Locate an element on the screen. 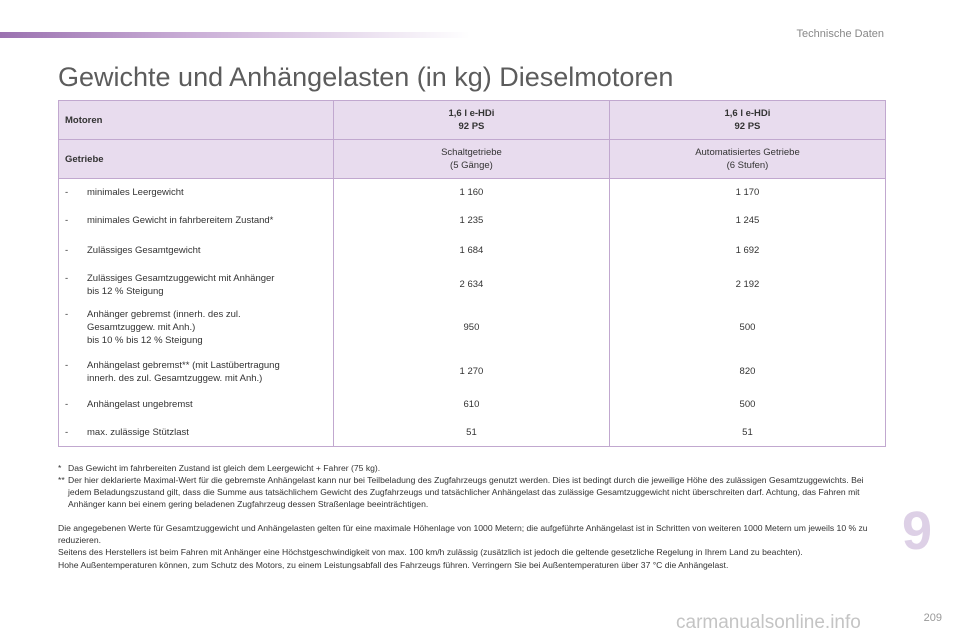 This screenshot has height=640, width=960. table-row: - Zulässiges Gesamtgewicht 1 684 1 692 is located at coordinates (472, 250).